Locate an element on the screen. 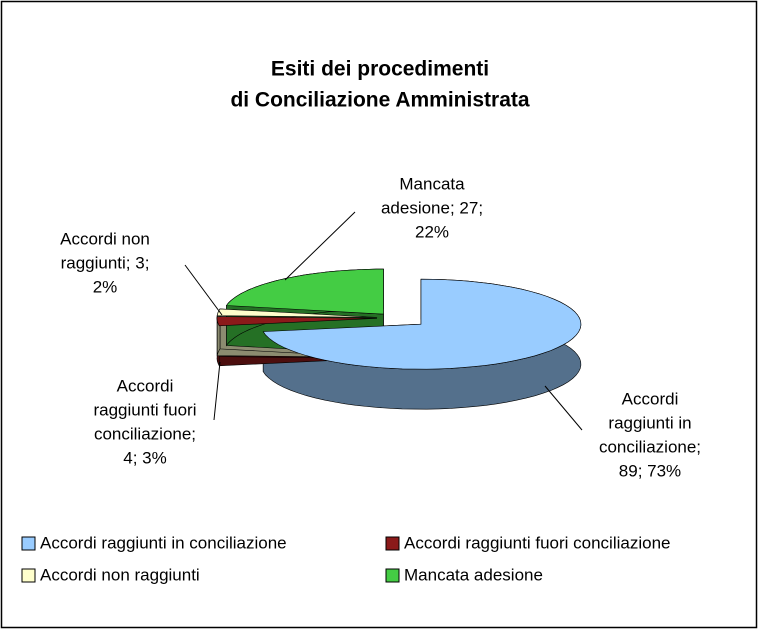  legend-label: Mancata adesione is located at coordinates (473, 574).